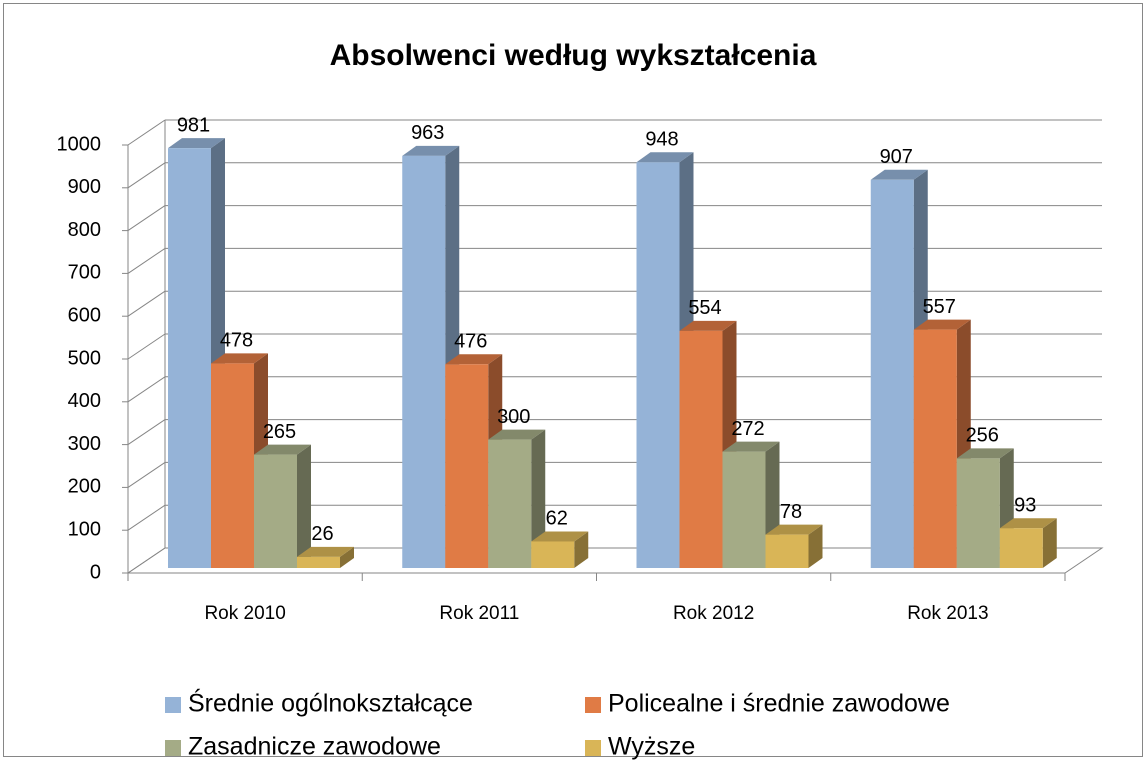  What do you see at coordinates (79, 144) in the screenshot?
I see `y-tick-label: 1000` at bounding box center [79, 144].